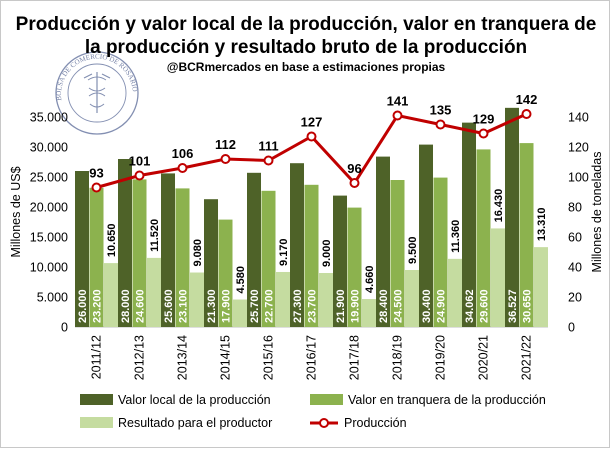  What do you see at coordinates (226, 357) in the screenshot?
I see `x-tick-label: 2014/15` at bounding box center [226, 357].